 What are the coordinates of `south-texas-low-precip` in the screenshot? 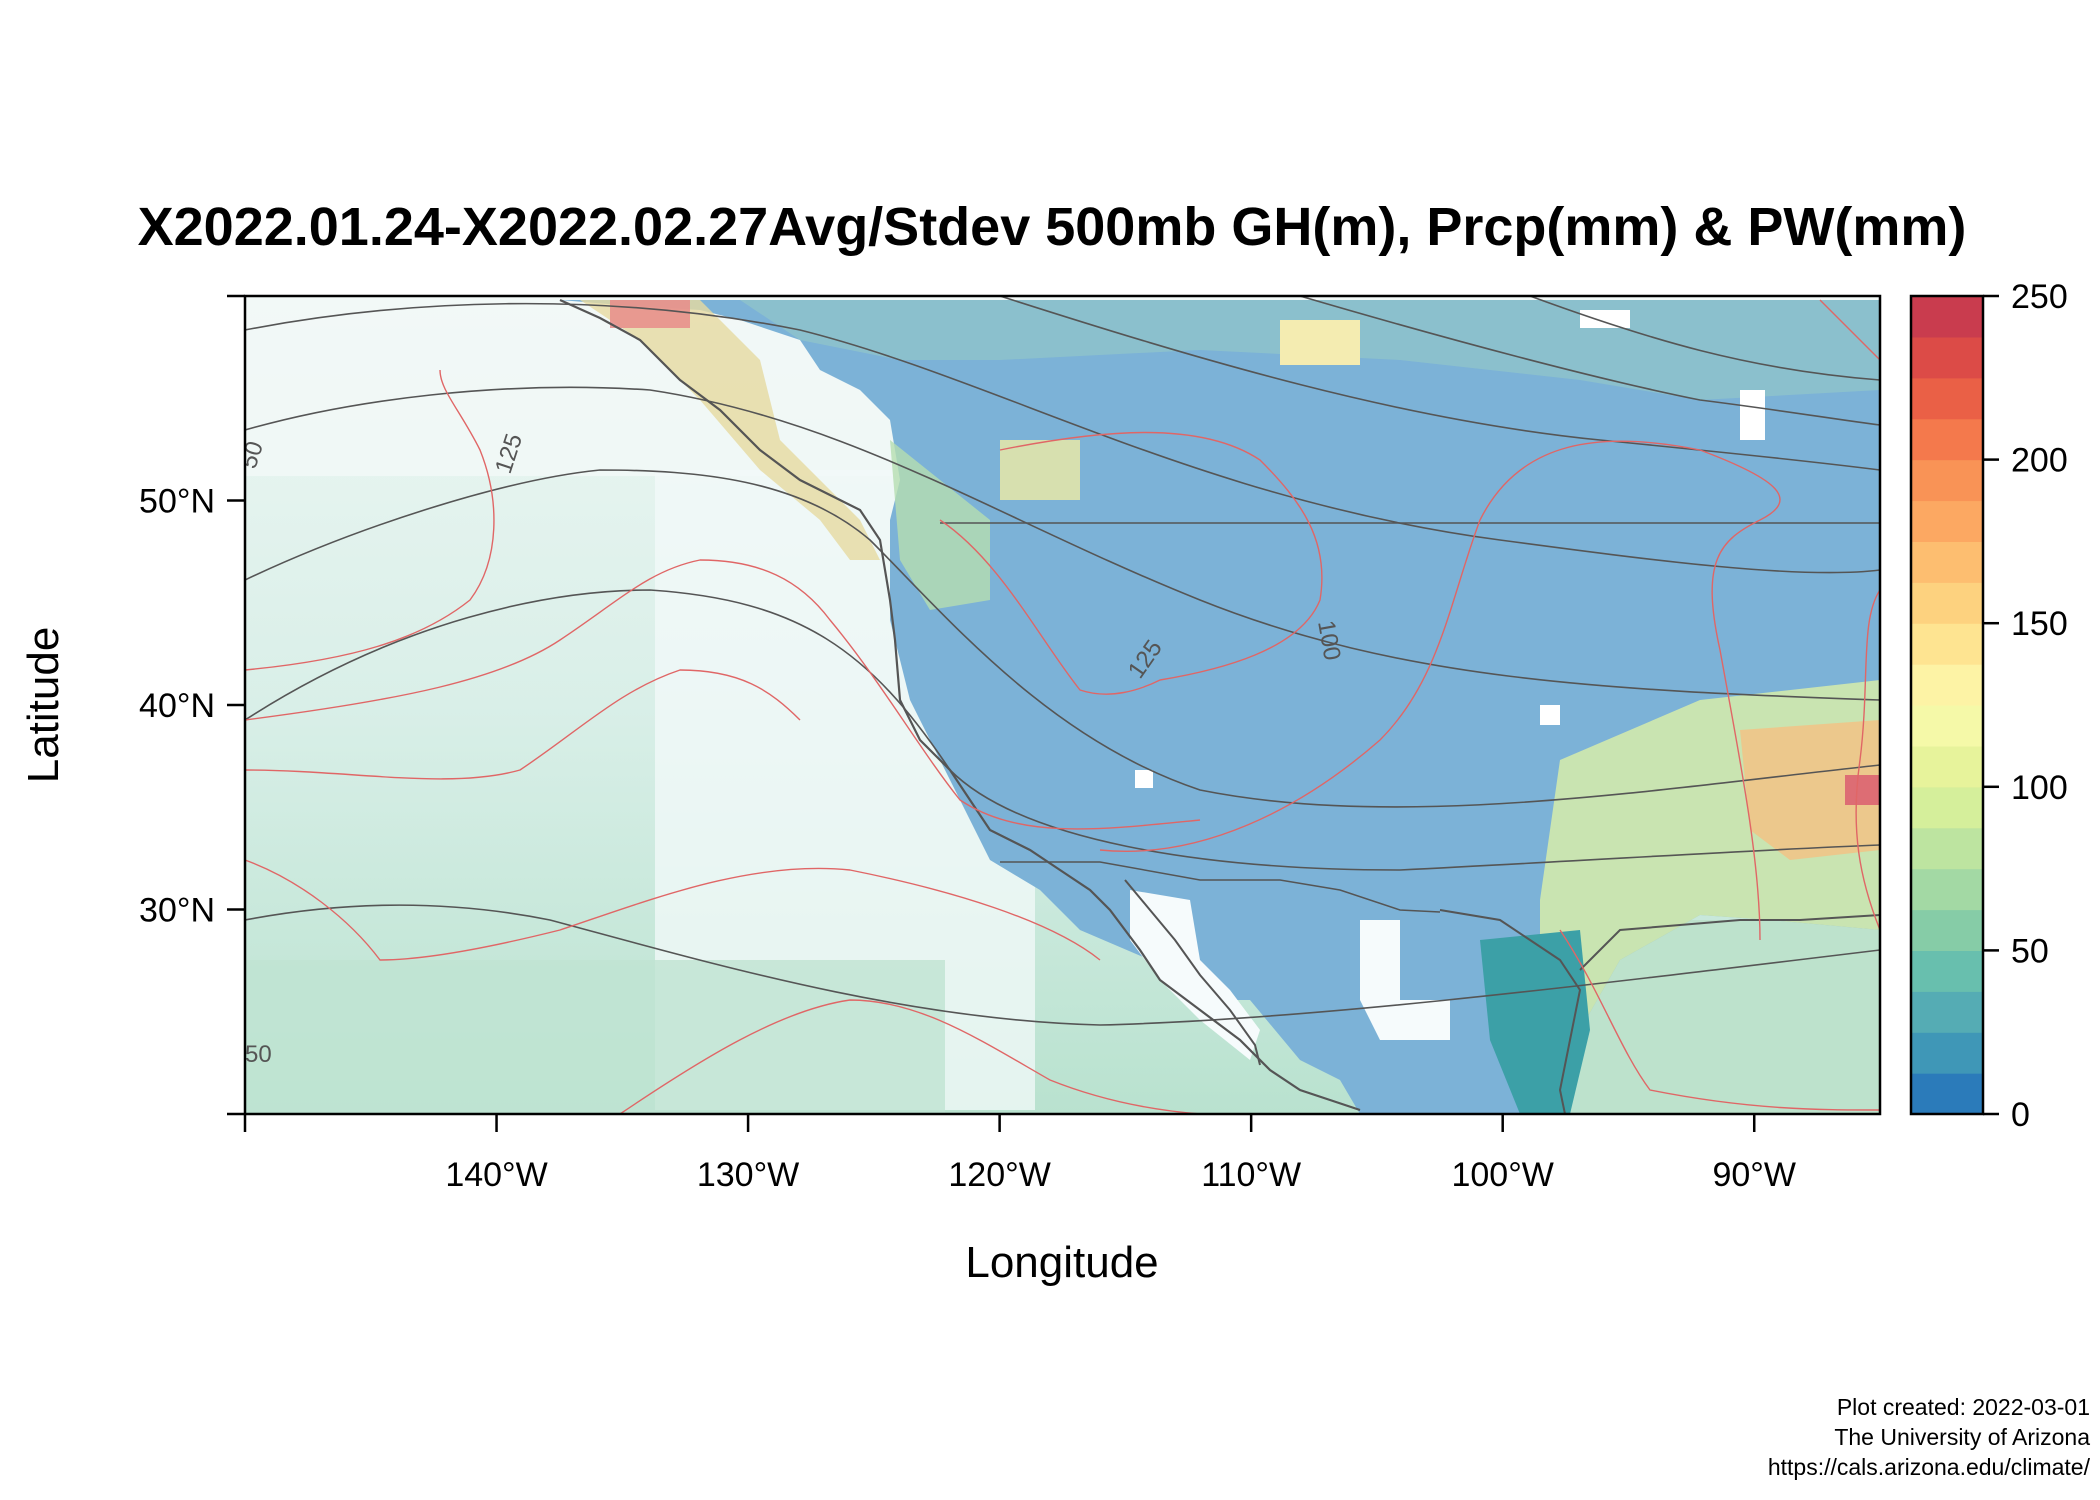 It's located at (1535, 1022).